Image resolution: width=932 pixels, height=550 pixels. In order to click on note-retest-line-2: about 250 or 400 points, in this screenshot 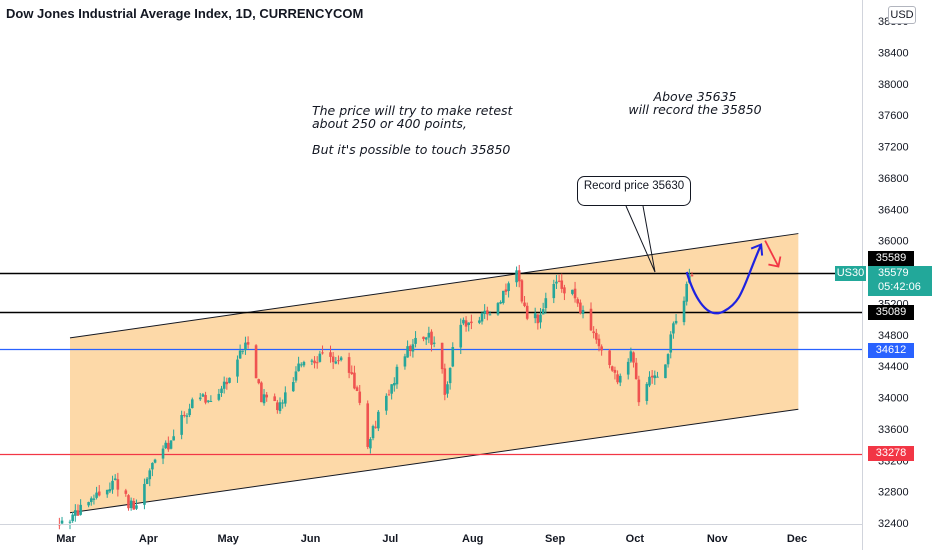, I will do `click(389, 123)`.